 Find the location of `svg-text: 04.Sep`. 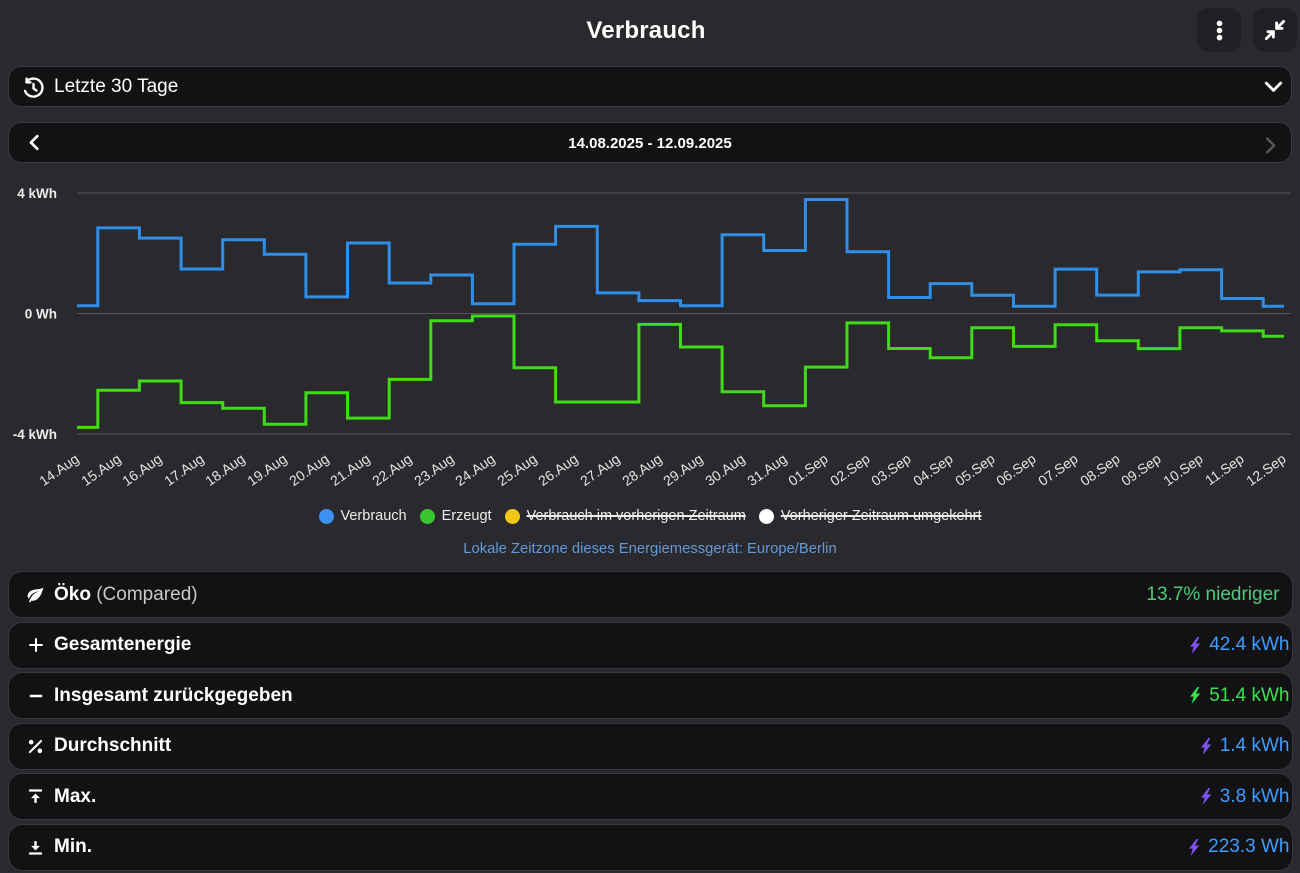

svg-text: 04.Sep is located at coordinates (933, 469).